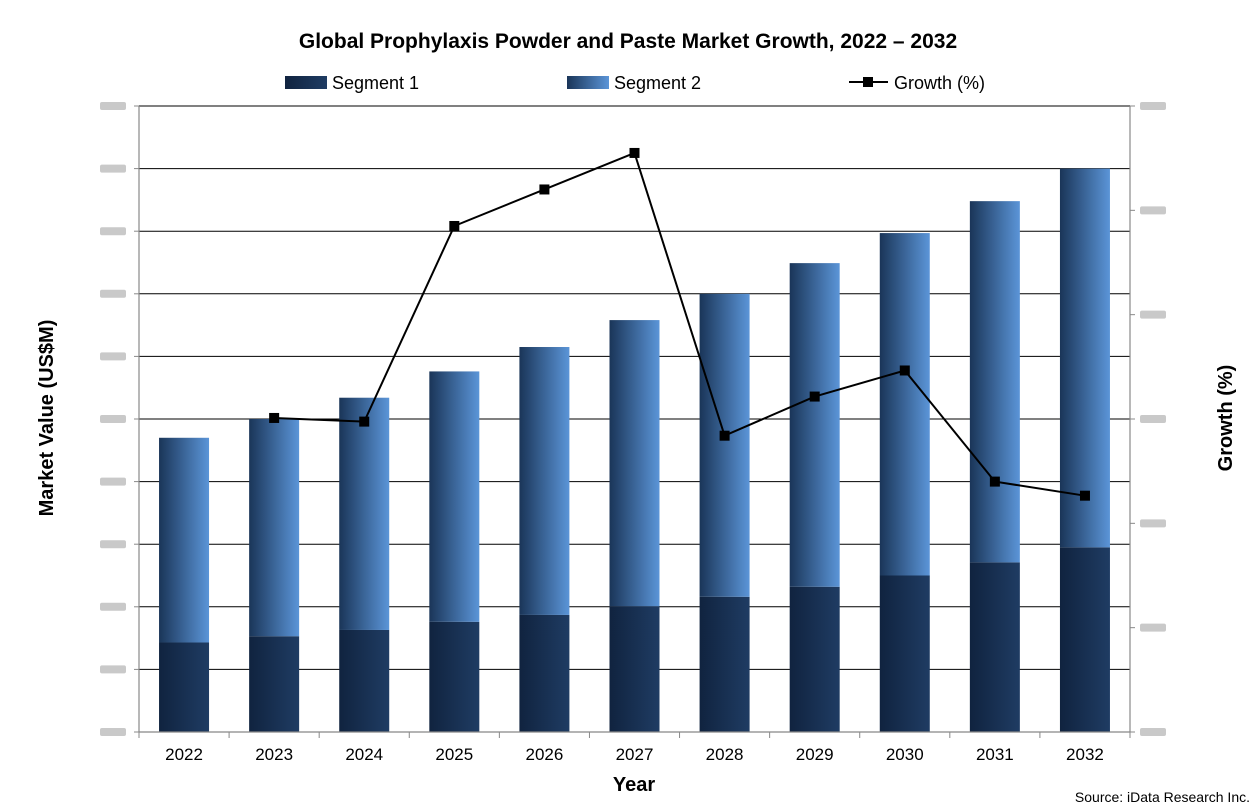 Image resolution: width=1256 pixels, height=810 pixels. I want to click on bar-segment-2-2031, so click(994, 382).